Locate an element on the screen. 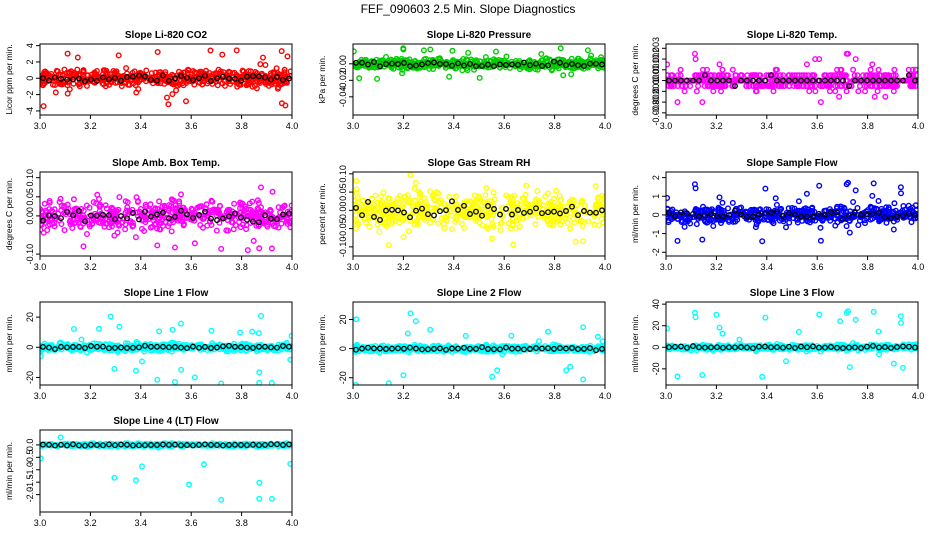 The width and height of the screenshot is (936, 540). y-tick-label: -2 is located at coordinates (30, 95).